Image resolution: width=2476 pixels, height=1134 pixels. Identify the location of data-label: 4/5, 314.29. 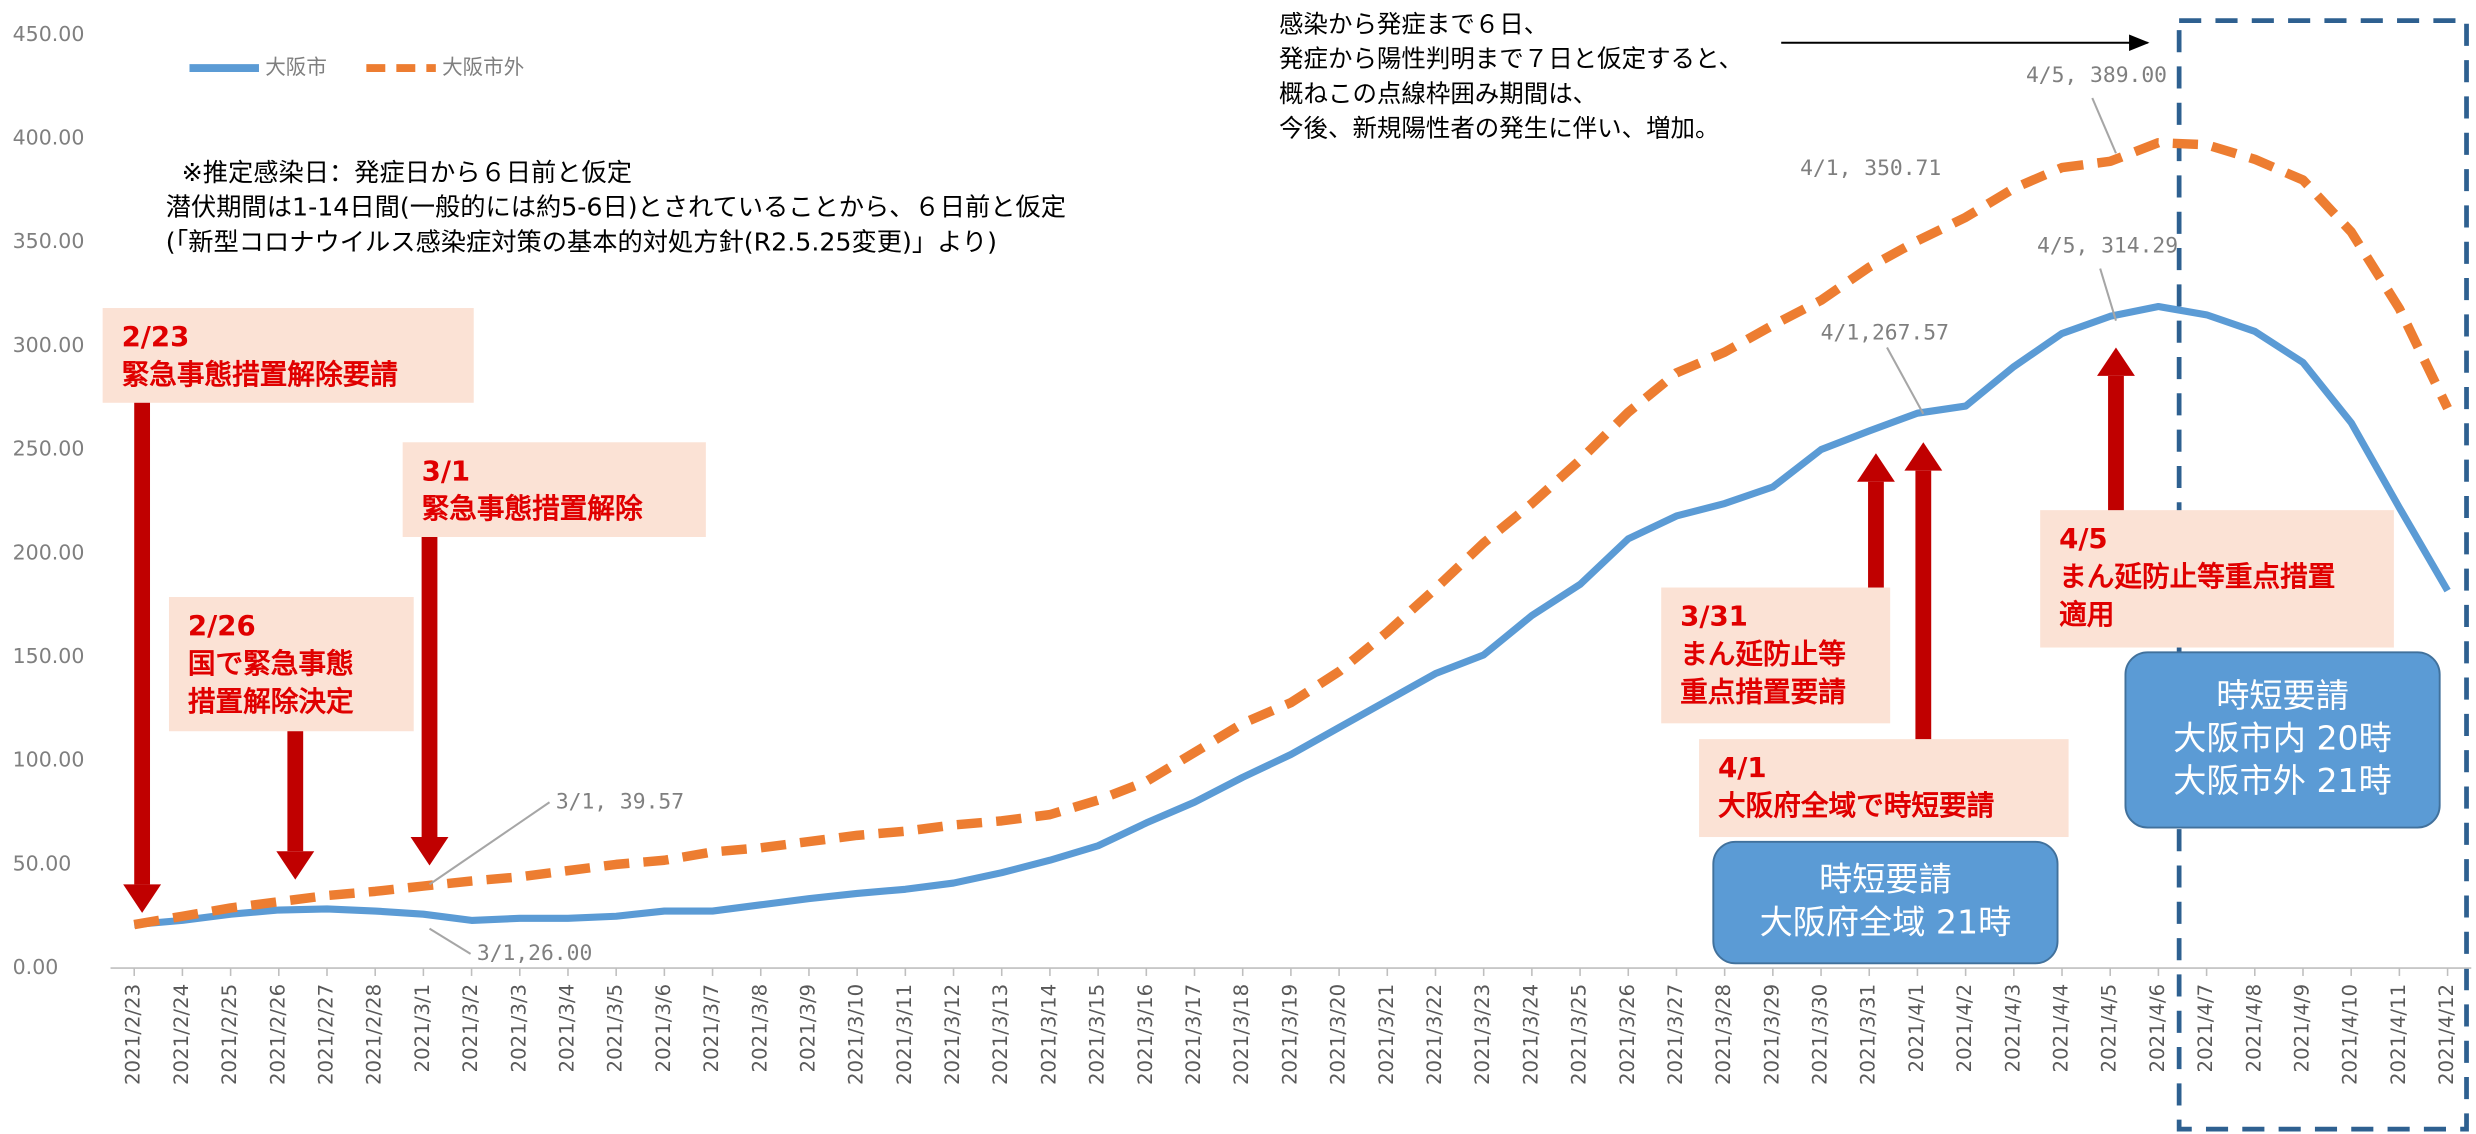
(2107, 245).